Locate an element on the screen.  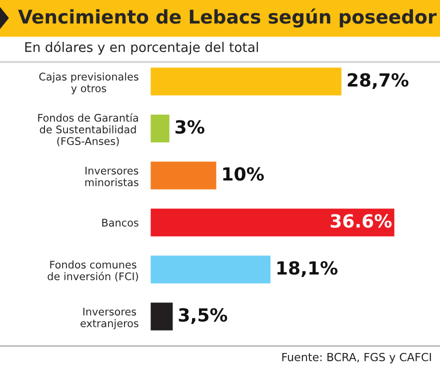
data-label: 3,5% is located at coordinates (203, 316).